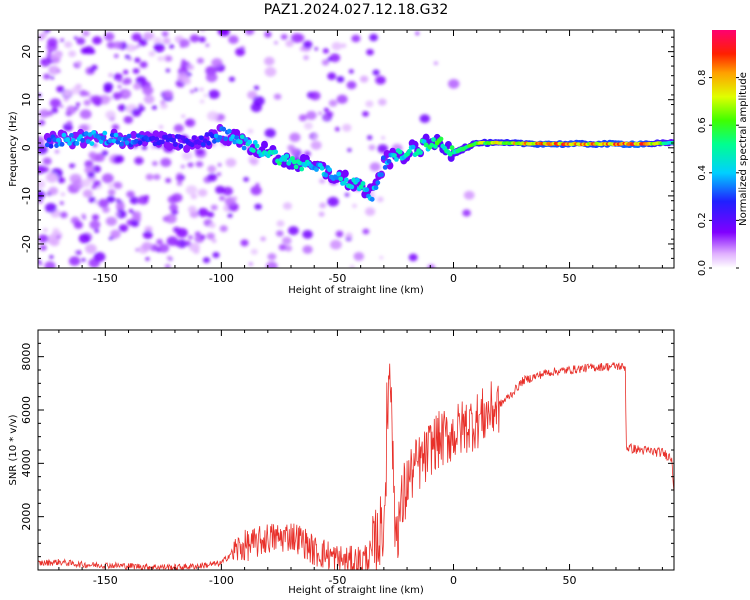 This screenshot has height=600, width=750. Describe the element at coordinates (453, 278) in the screenshot. I see `spectrogram-x-tick-label: 0` at that location.